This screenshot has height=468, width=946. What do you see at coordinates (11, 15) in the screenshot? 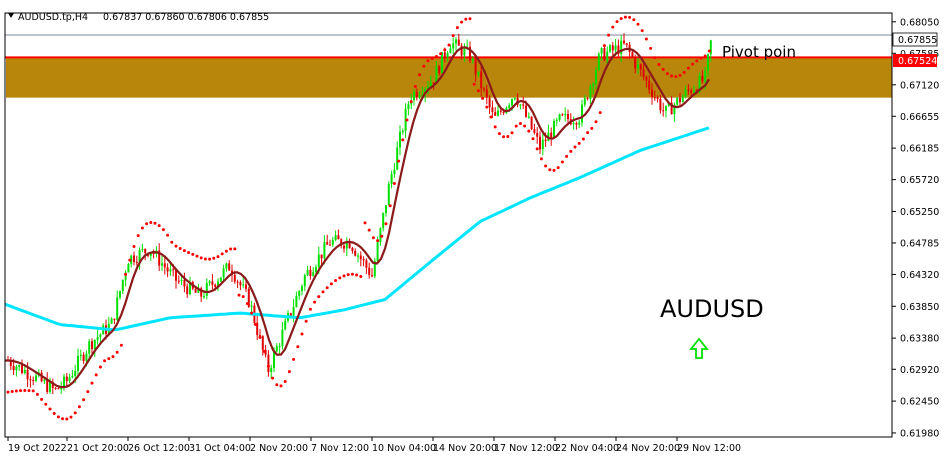
I see `dropdown-triangle-icon` at bounding box center [11, 15].